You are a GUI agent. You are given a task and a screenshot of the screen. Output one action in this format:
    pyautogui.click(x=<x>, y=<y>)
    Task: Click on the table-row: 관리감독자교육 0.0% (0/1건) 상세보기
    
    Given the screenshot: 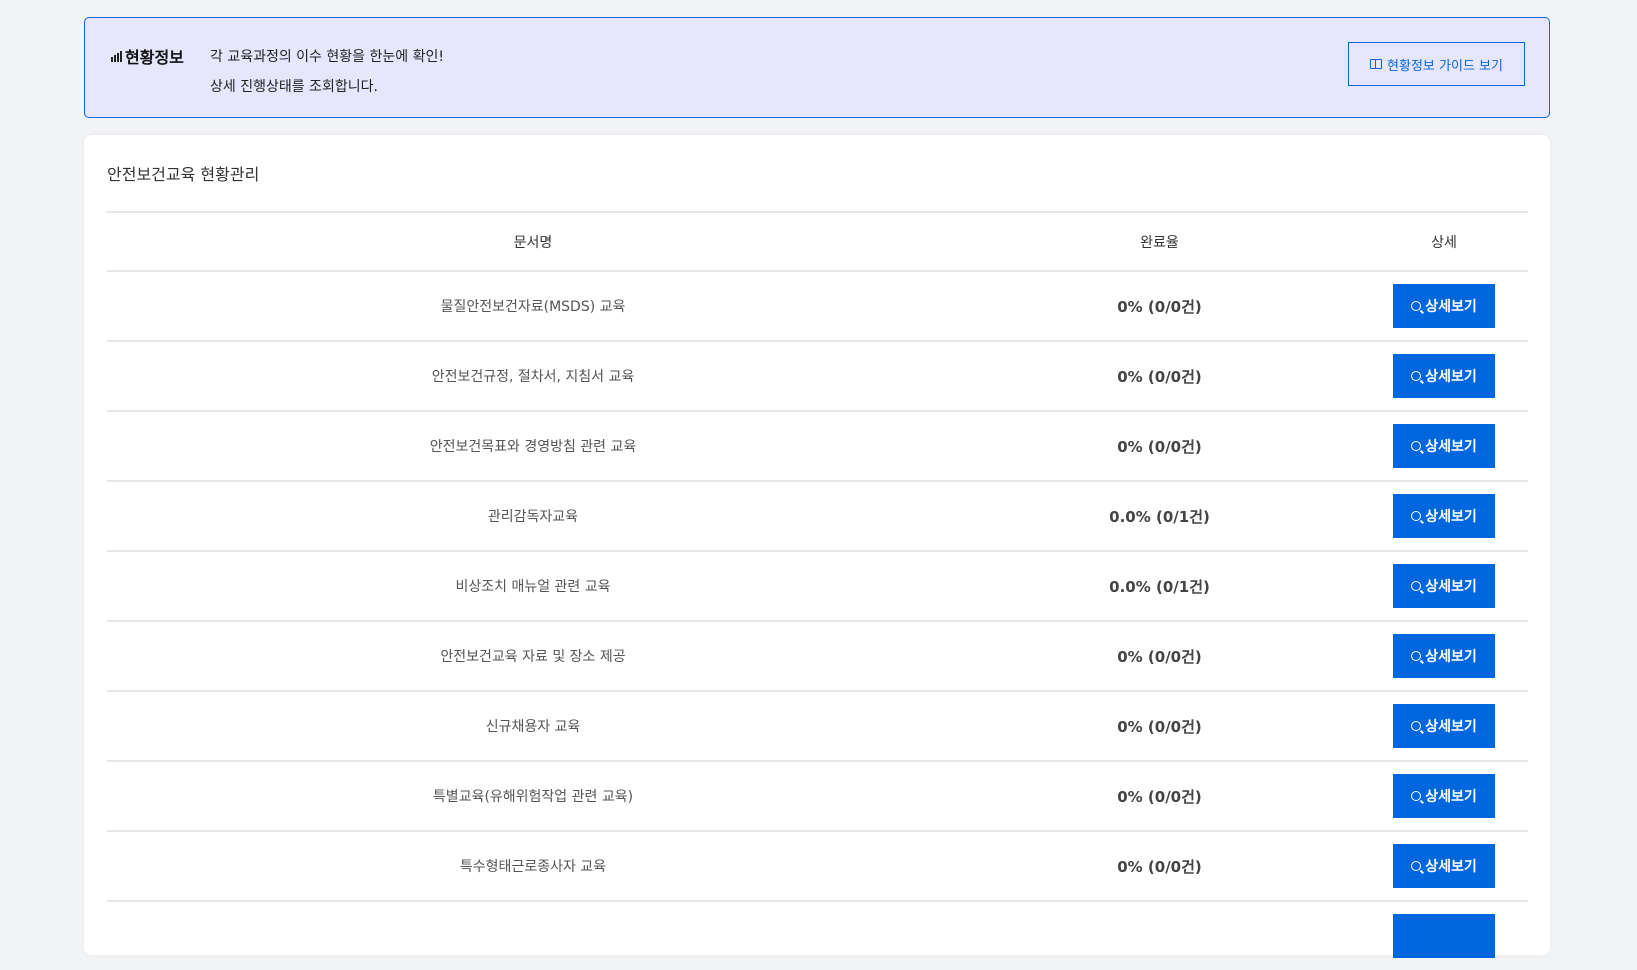 What is the action you would take?
    pyautogui.click(x=817, y=515)
    